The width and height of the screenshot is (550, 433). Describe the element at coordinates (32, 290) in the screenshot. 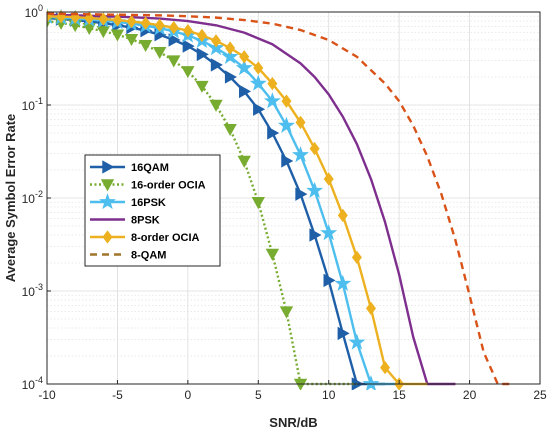

I see `y-tick-label: 10⁻³` at that location.